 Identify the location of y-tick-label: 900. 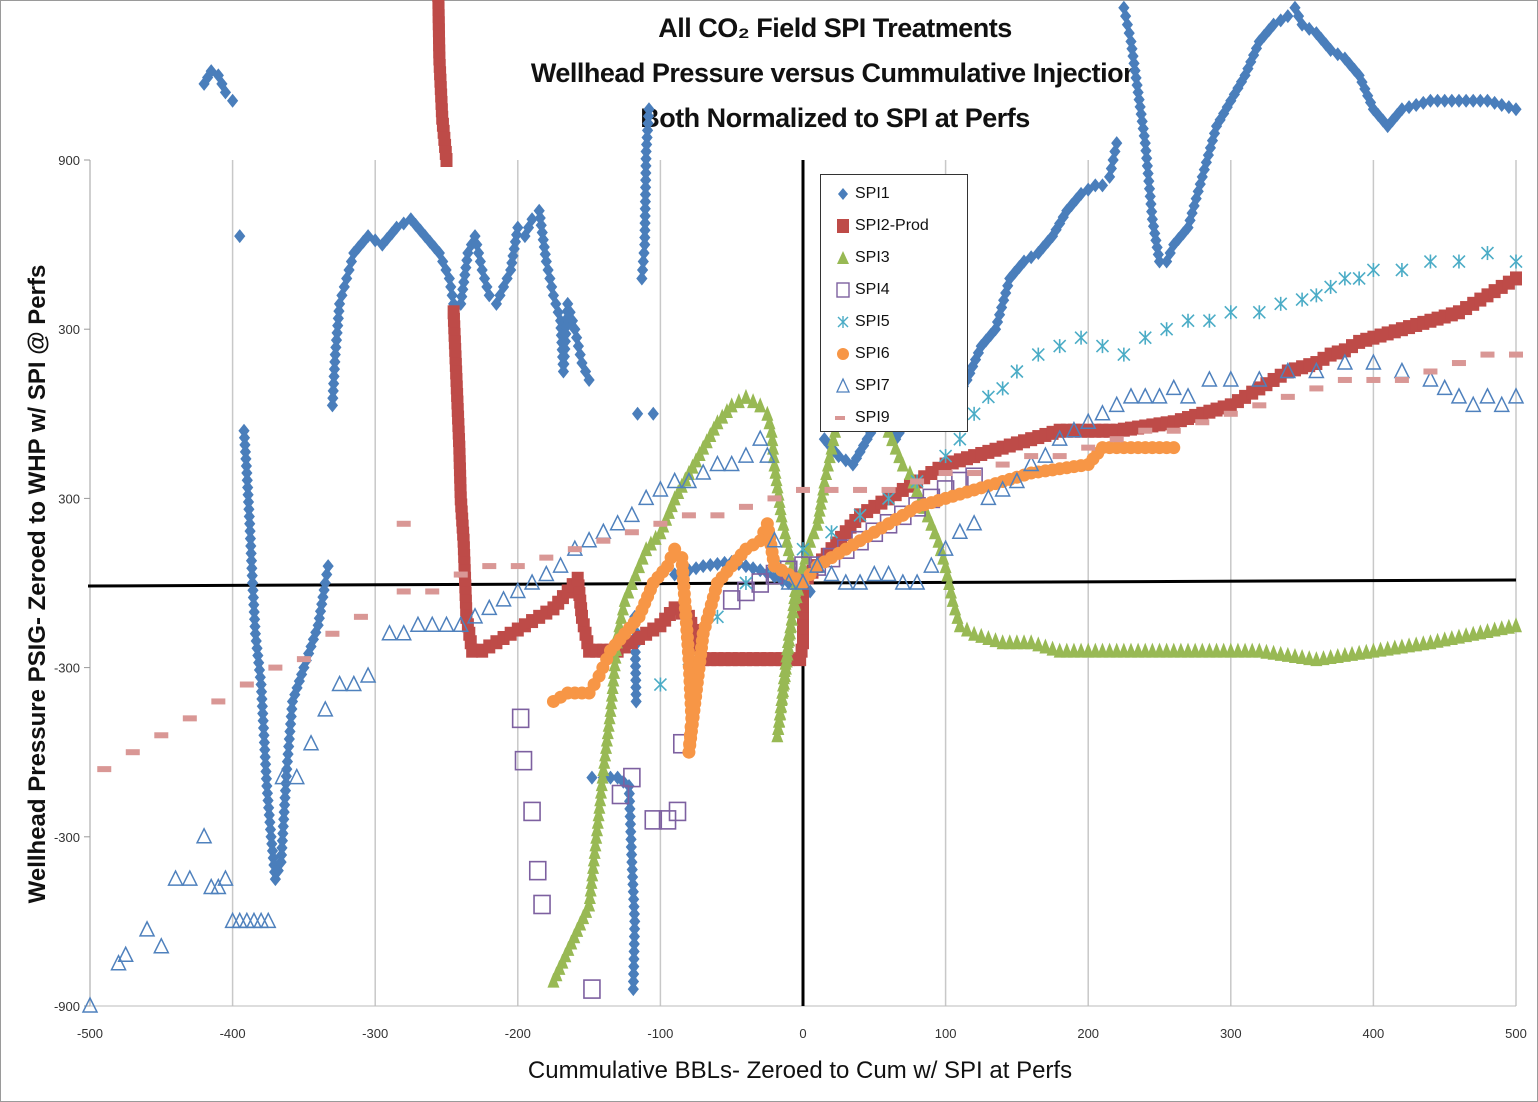
(69, 160).